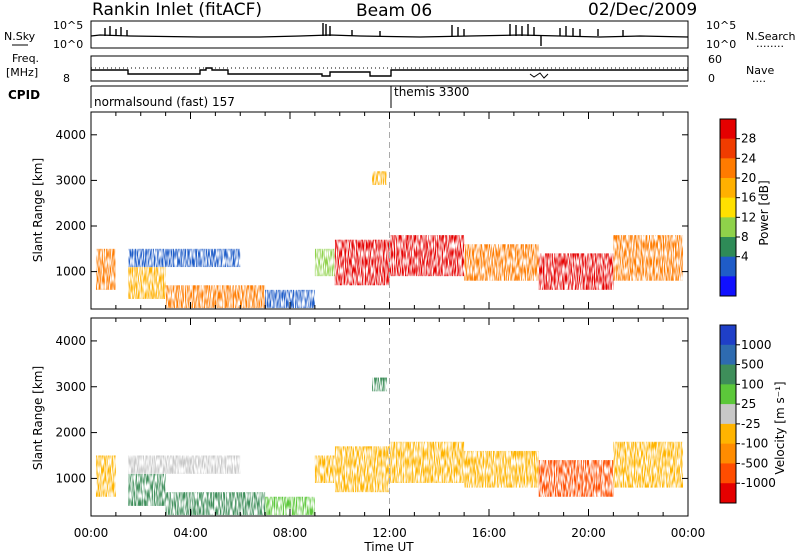  I want to click on nsky-tick-top: 10^5, so click(68, 25).